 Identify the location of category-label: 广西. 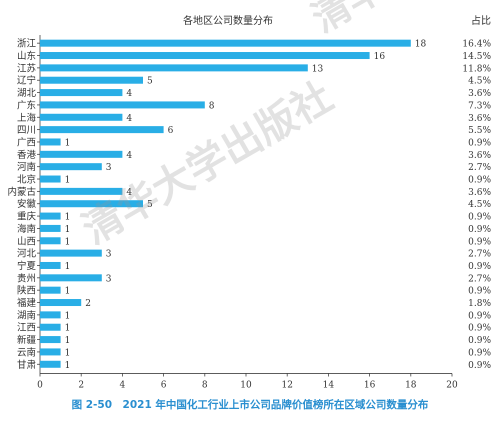
(26, 142).